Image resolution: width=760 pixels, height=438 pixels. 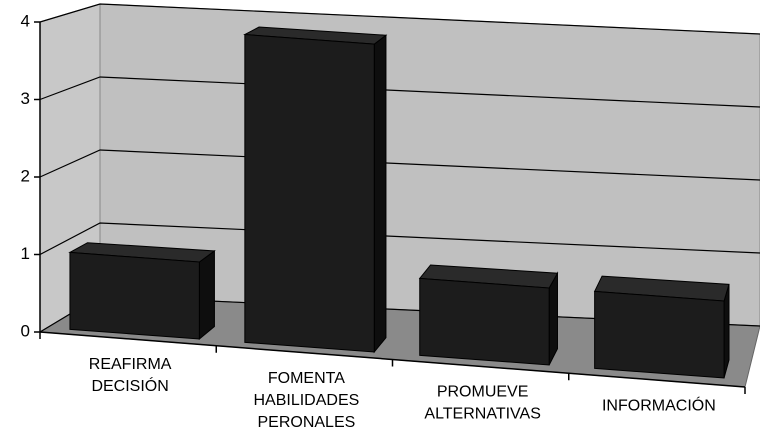 What do you see at coordinates (25, 20) in the screenshot?
I see `y-tick-label: 4` at bounding box center [25, 20].